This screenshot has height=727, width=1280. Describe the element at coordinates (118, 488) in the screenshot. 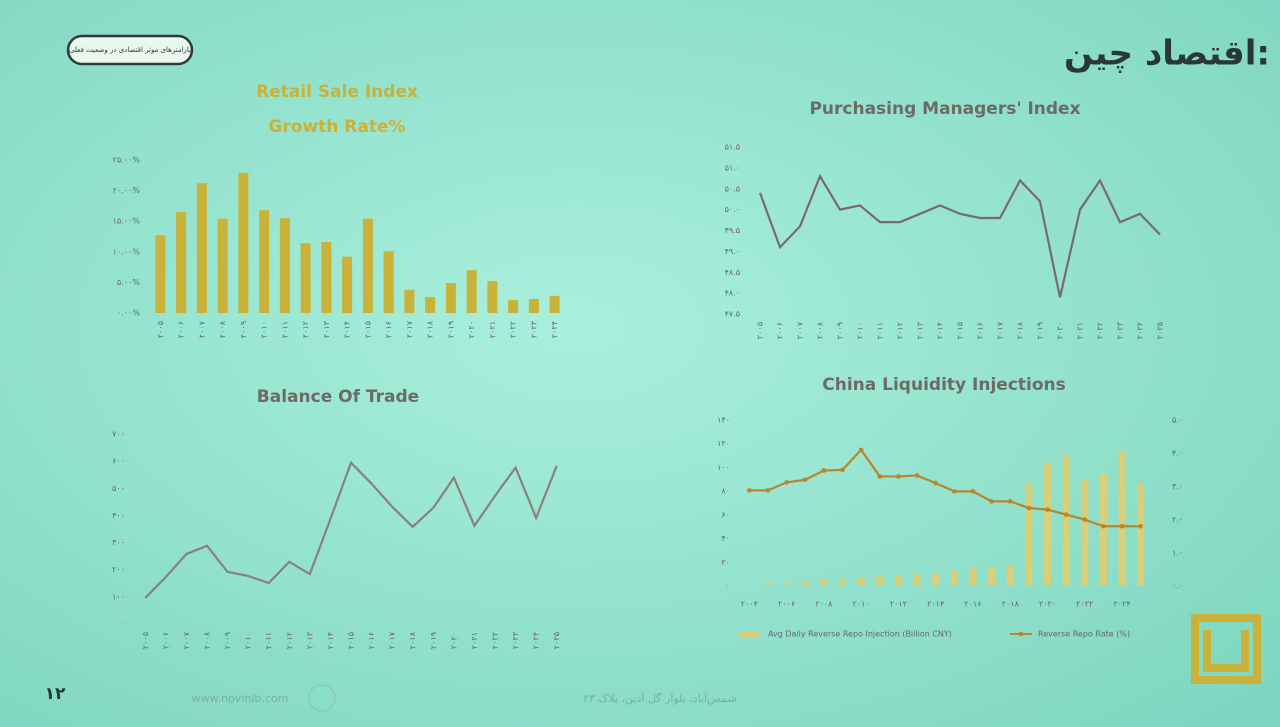

I see `y-tick-label: ۵۰۰` at that location.